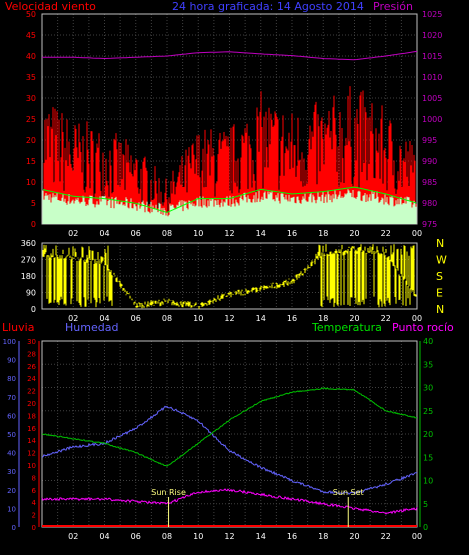 The image size is (469, 555). Describe the element at coordinates (323, 233) in the screenshot. I see `top-x-tick-18: 18` at that location.